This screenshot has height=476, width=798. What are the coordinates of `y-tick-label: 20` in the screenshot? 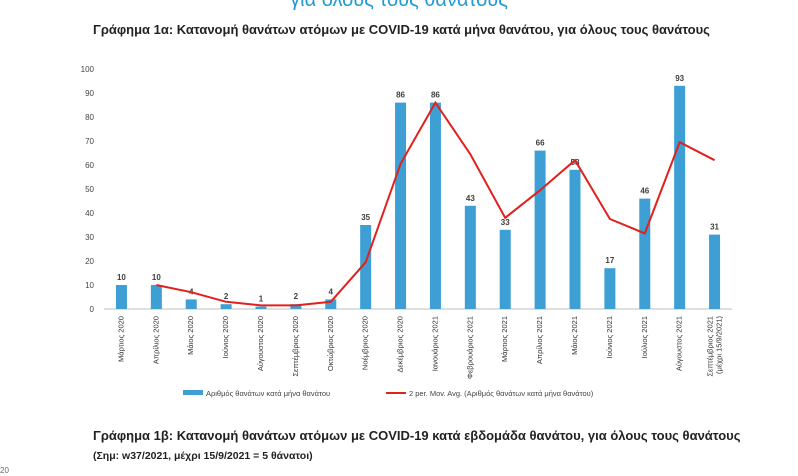 It's located at (89, 261).